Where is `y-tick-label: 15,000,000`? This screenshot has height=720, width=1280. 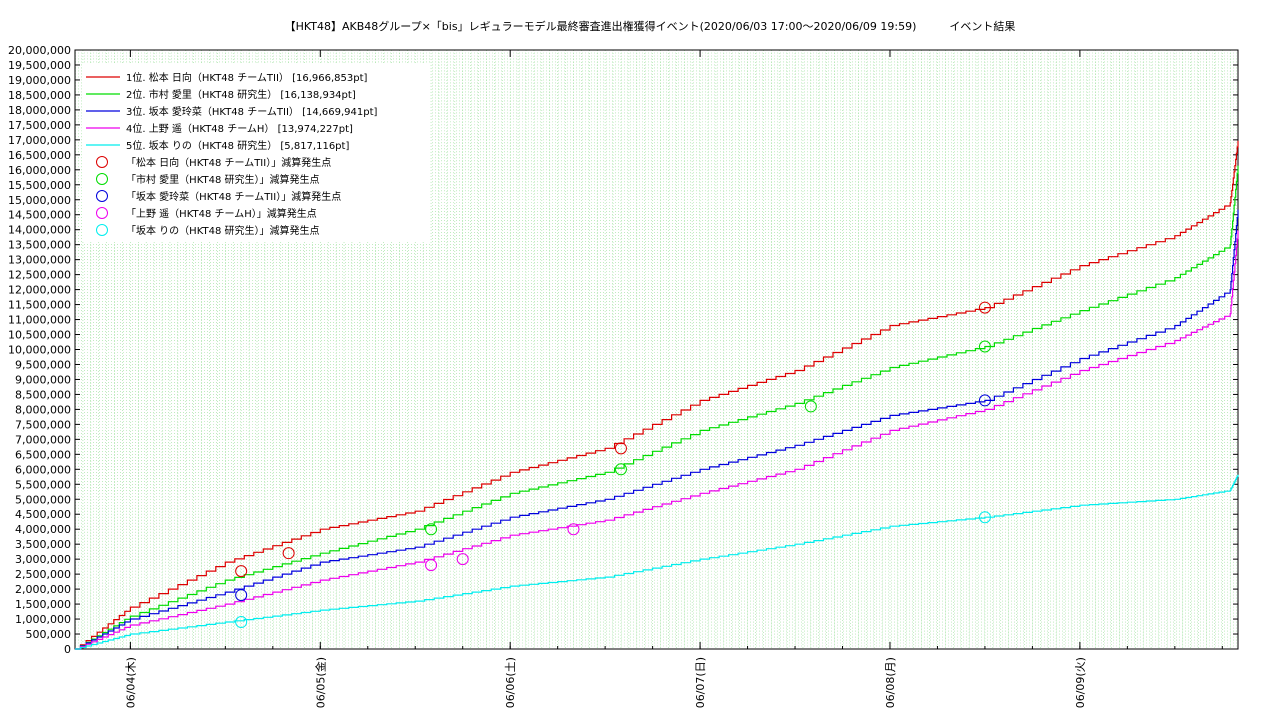 y-tick-label: 15,000,000 is located at coordinates (39, 200).